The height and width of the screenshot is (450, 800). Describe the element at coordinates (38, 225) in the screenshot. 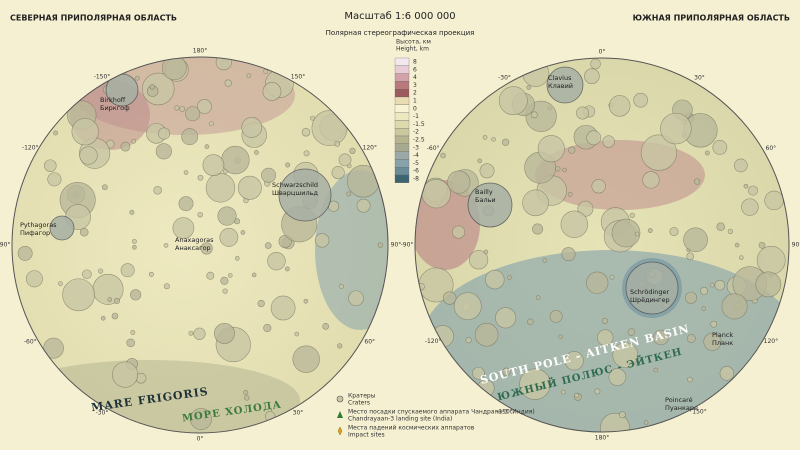

I see `crater-label: Pythagoras` at that location.